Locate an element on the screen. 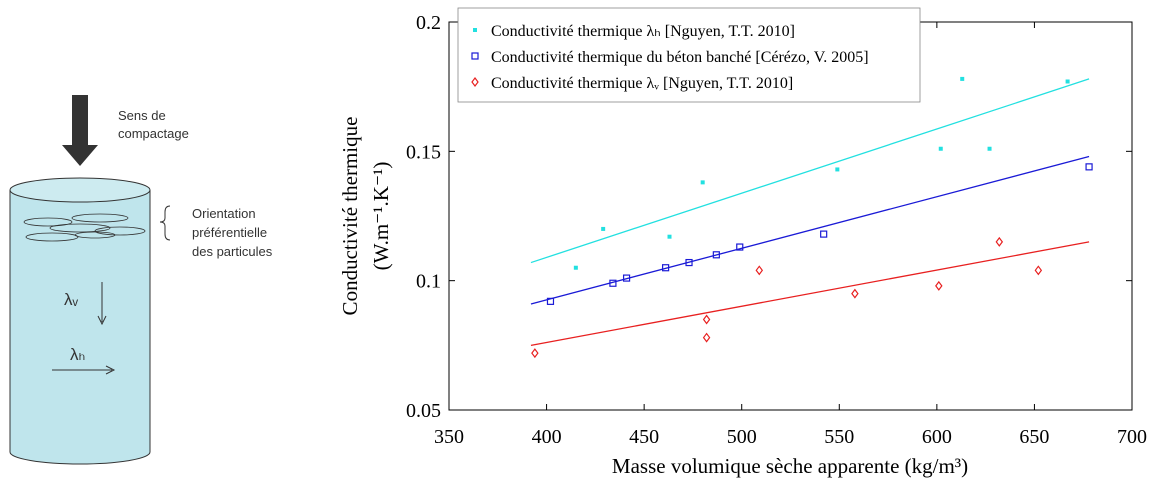 The width and height of the screenshot is (1166, 479). compaction-arrow is located at coordinates (80, 130).